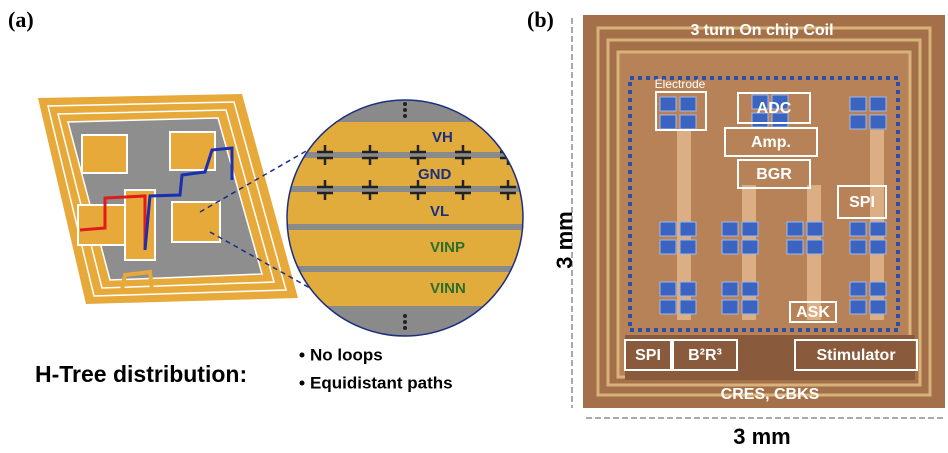 Image resolution: width=948 pixels, height=453 pixels. I want to click on rail-label: VINP, so click(447, 247).